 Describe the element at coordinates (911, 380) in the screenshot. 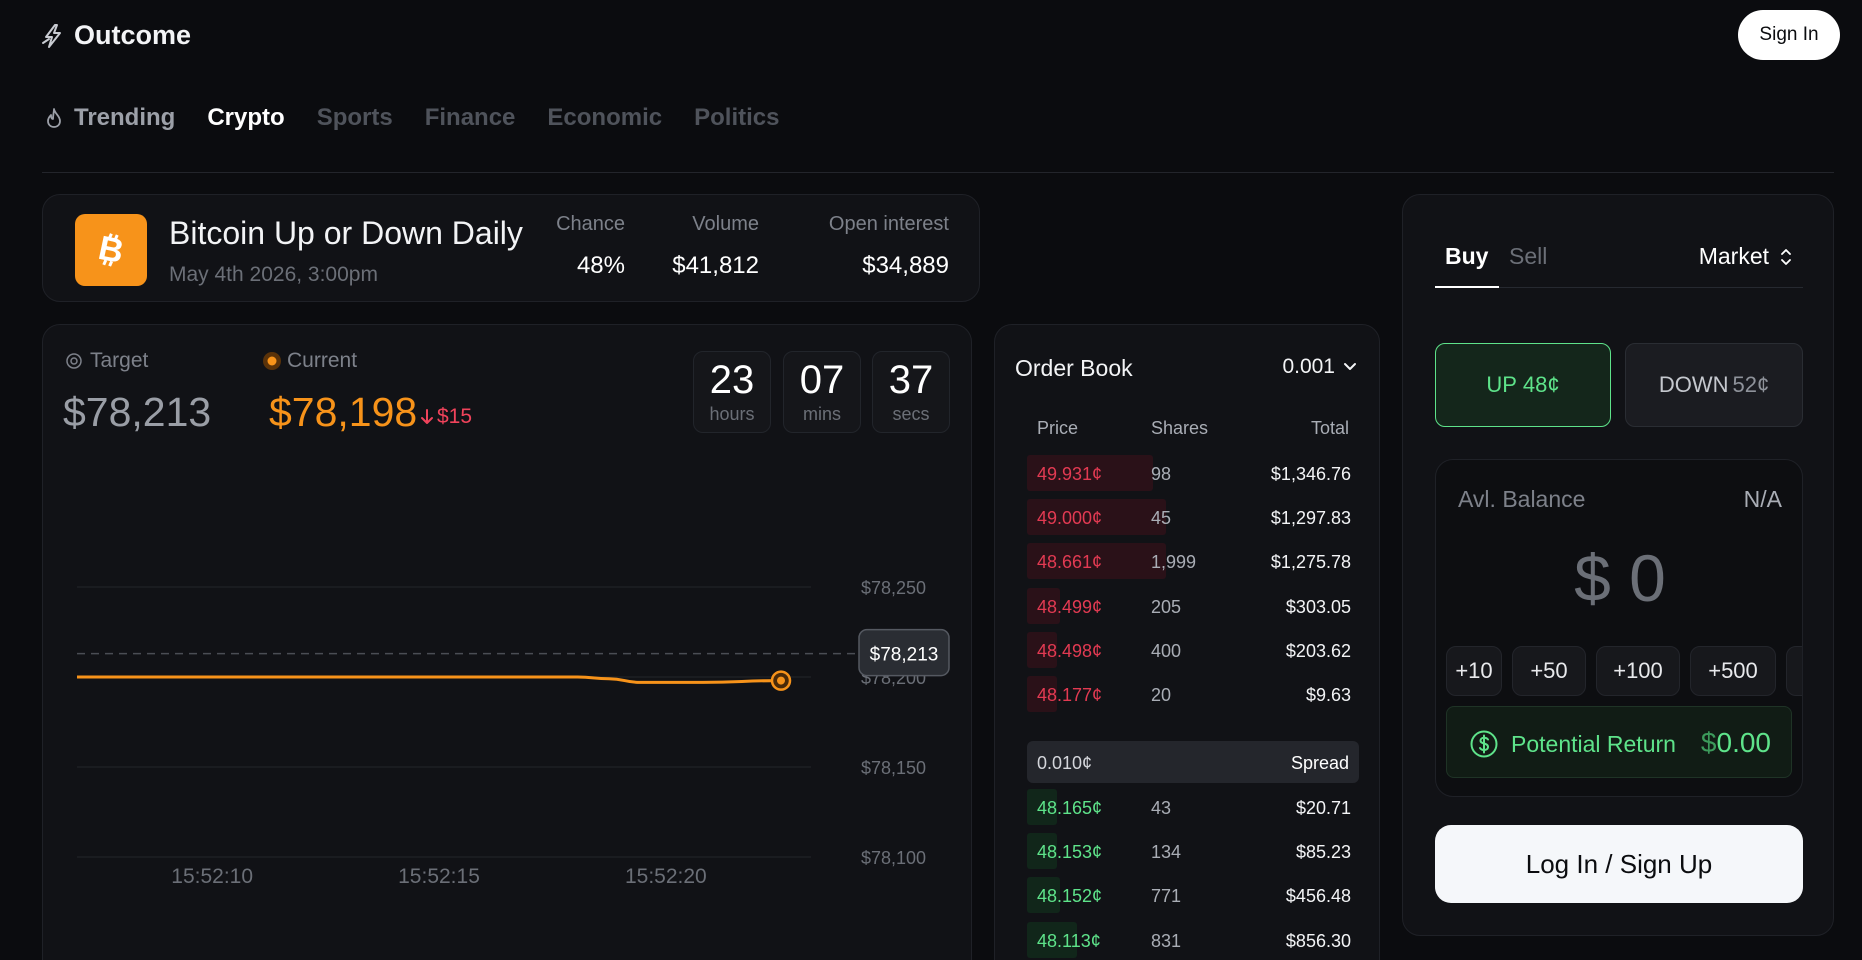

I see `timer-secs-value: 37` at that location.